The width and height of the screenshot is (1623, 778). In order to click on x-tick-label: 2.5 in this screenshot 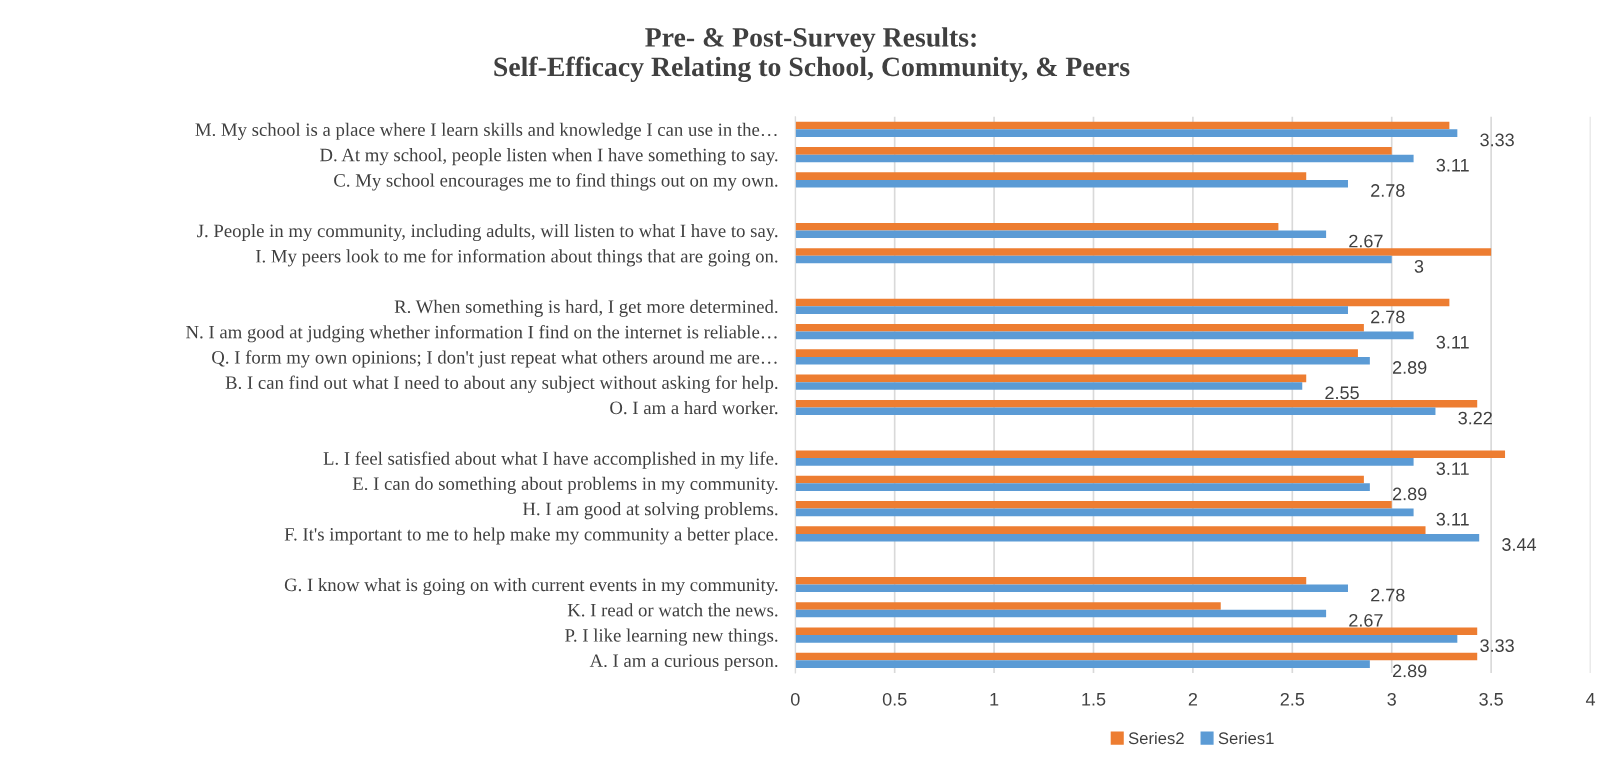, I will do `click(1292, 699)`.